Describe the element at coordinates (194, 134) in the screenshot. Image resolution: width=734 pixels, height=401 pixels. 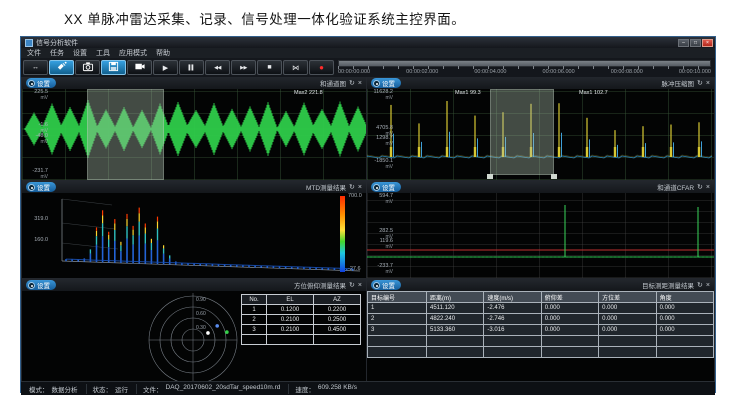
I see `sum-channel-plot: Max2 221.8 225.5 mV -1.6 mV -48.0 mV -231.7 mV` at that location.